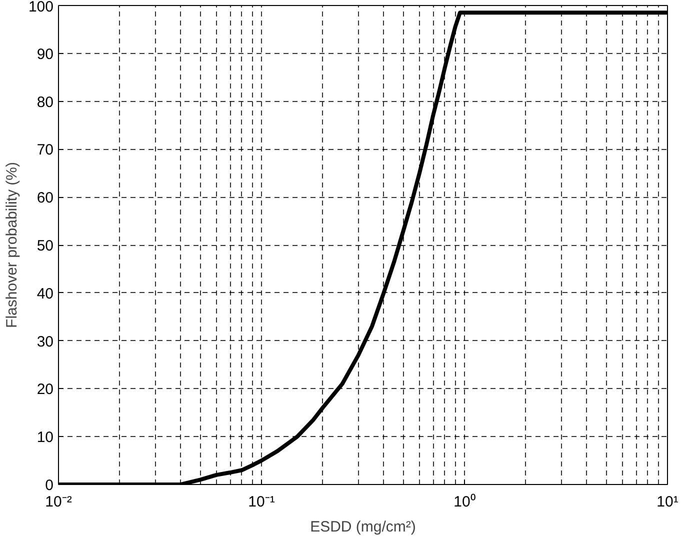 The height and width of the screenshot is (538, 681). What do you see at coordinates (58, 502) in the screenshot?
I see `x-tick-label: 10⁻²` at bounding box center [58, 502].